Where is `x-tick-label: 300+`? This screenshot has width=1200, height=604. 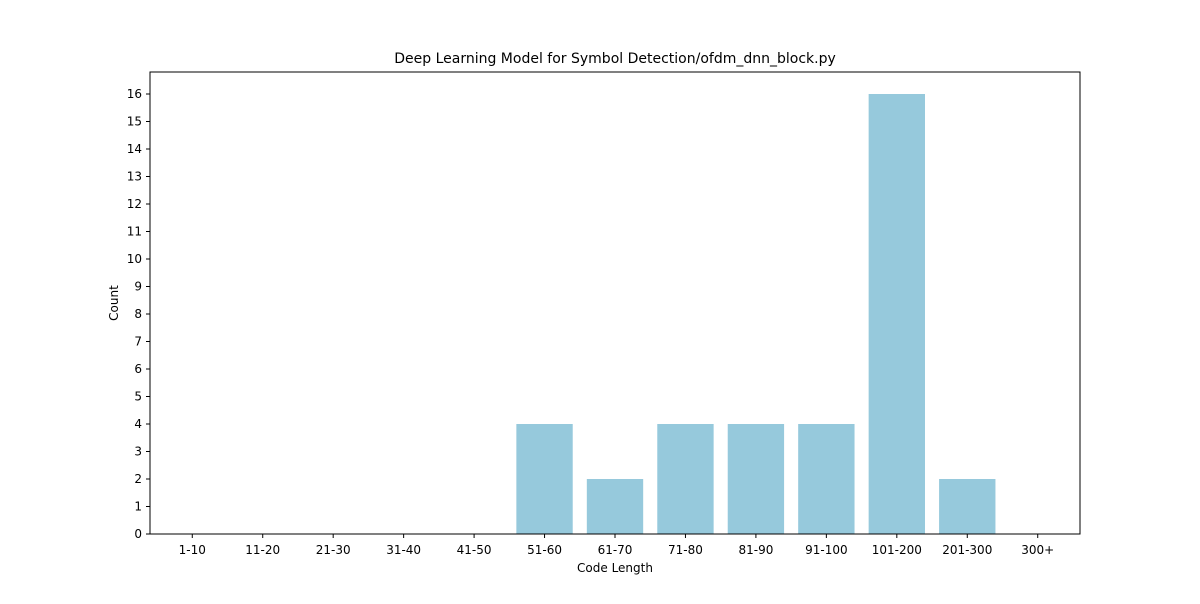
x-tick-label: 300+ is located at coordinates (1037, 550).